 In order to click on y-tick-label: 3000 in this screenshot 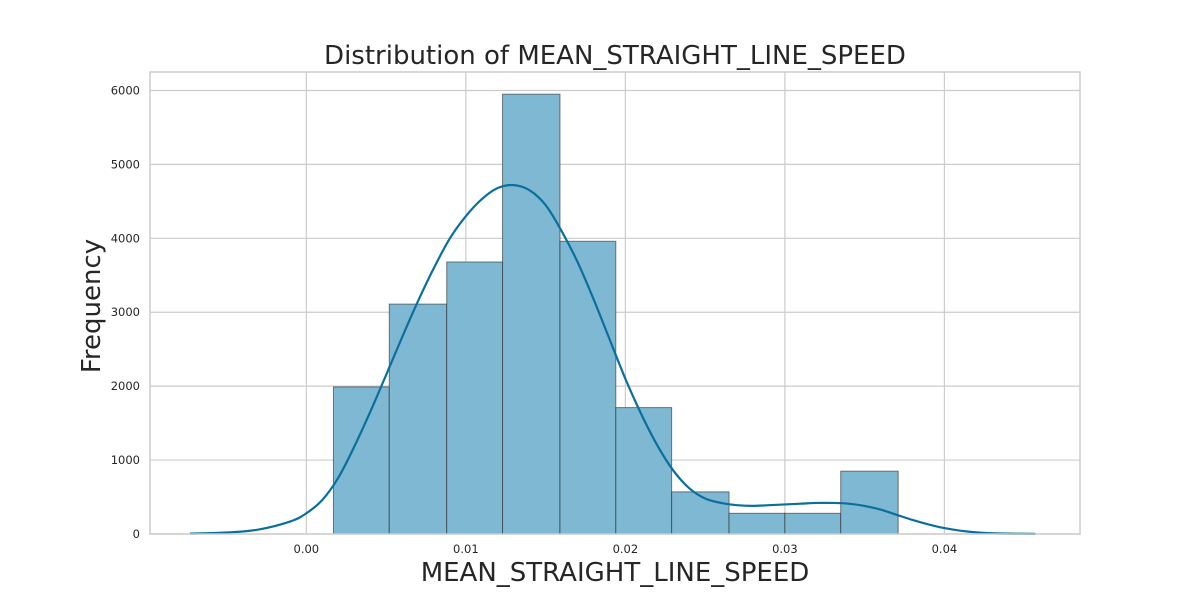, I will do `click(125, 312)`.